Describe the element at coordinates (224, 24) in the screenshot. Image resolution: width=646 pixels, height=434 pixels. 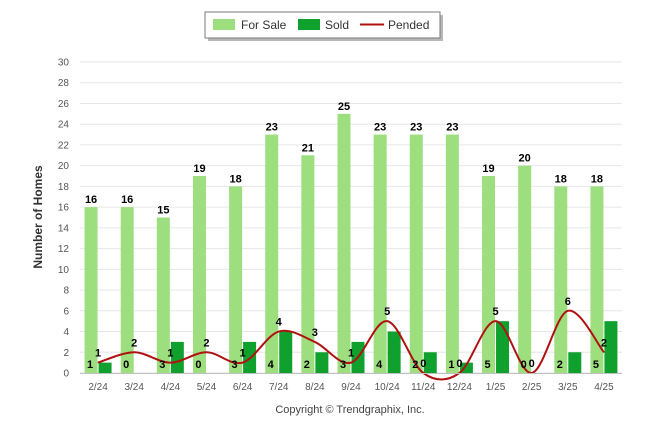
I see `legend-swatch-for-sale` at that location.